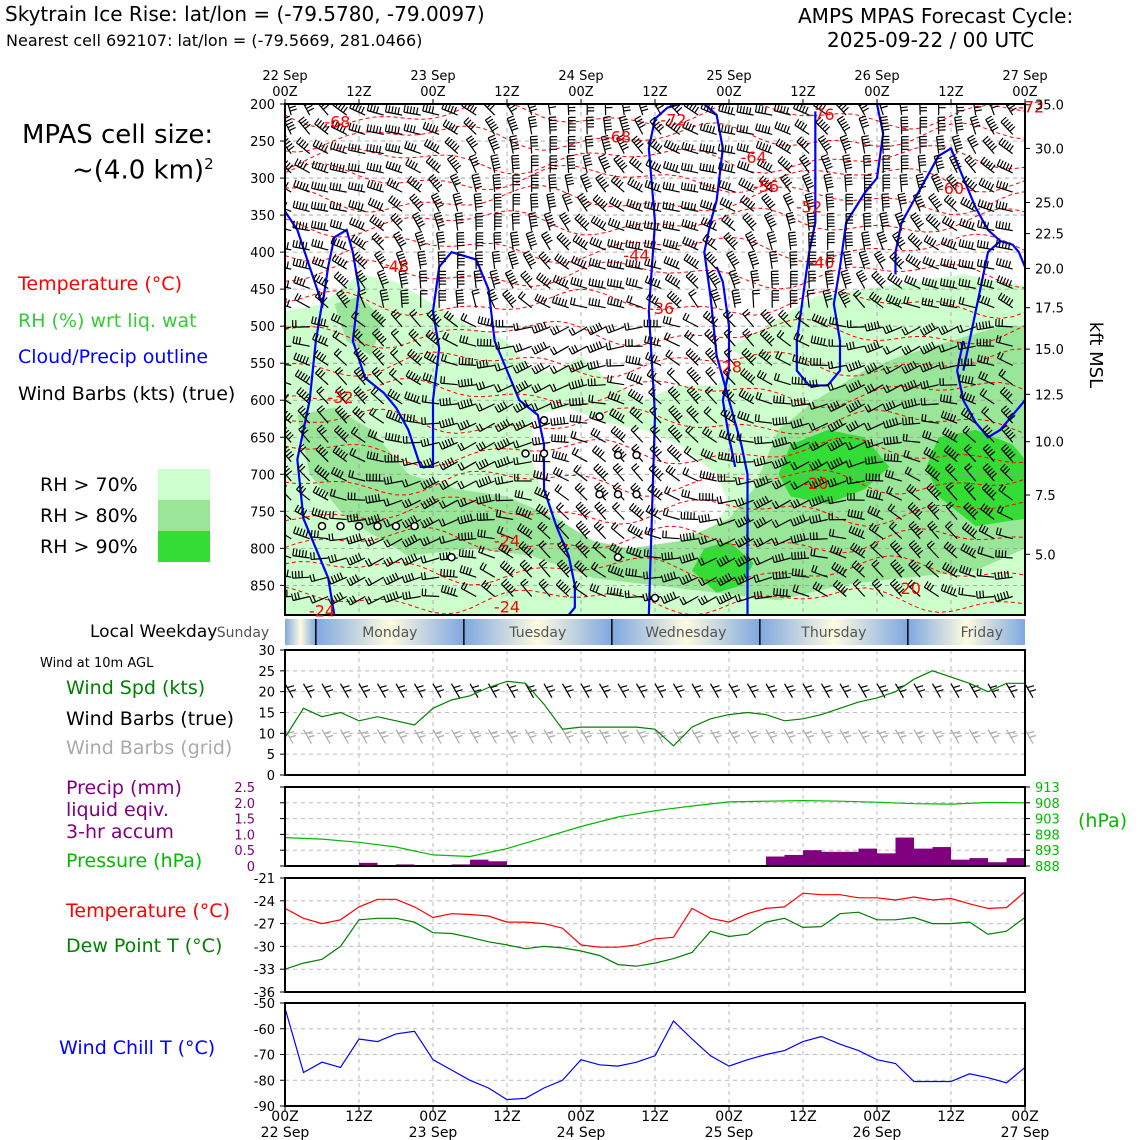  What do you see at coordinates (655, 712) in the screenshot?
I see `wind-panel-frame` at bounding box center [655, 712].